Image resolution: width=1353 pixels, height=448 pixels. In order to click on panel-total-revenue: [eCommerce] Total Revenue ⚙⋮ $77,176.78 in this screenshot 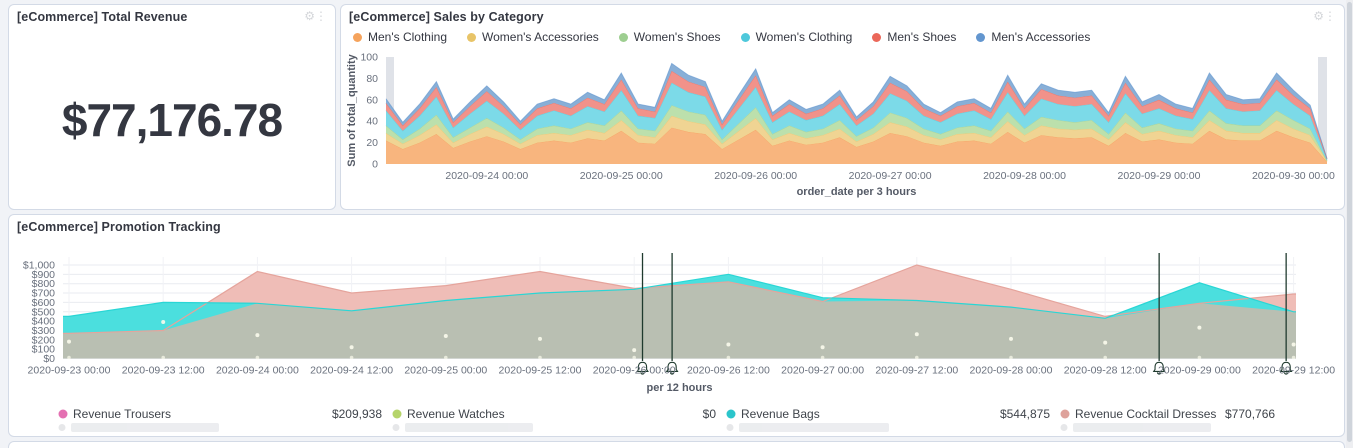, I will do `click(172, 107)`.